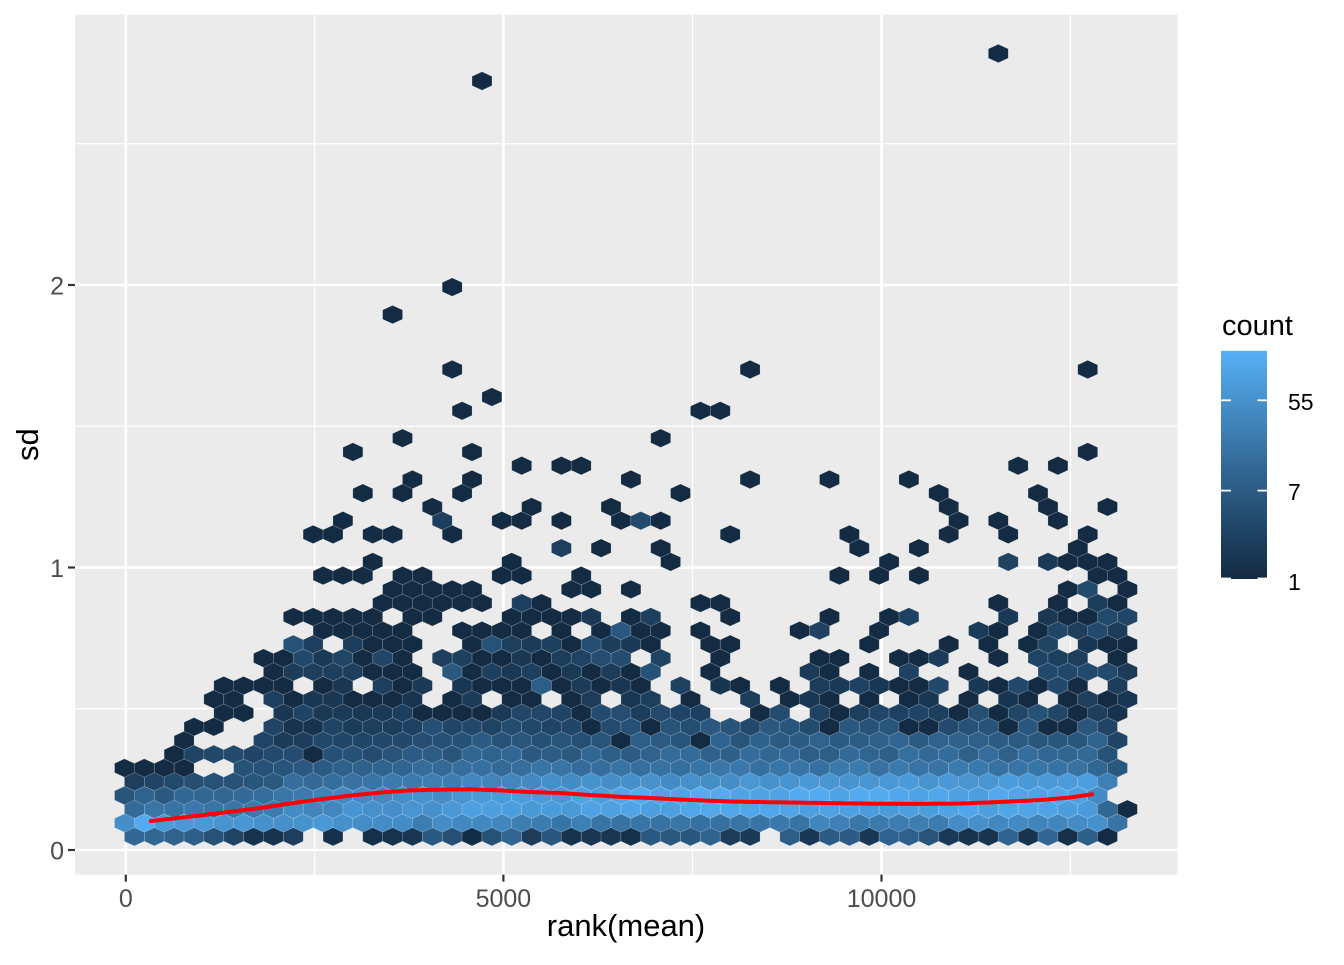 The image size is (1344, 965). What do you see at coordinates (1257, 326) in the screenshot?
I see `svg-text: count` at bounding box center [1257, 326].